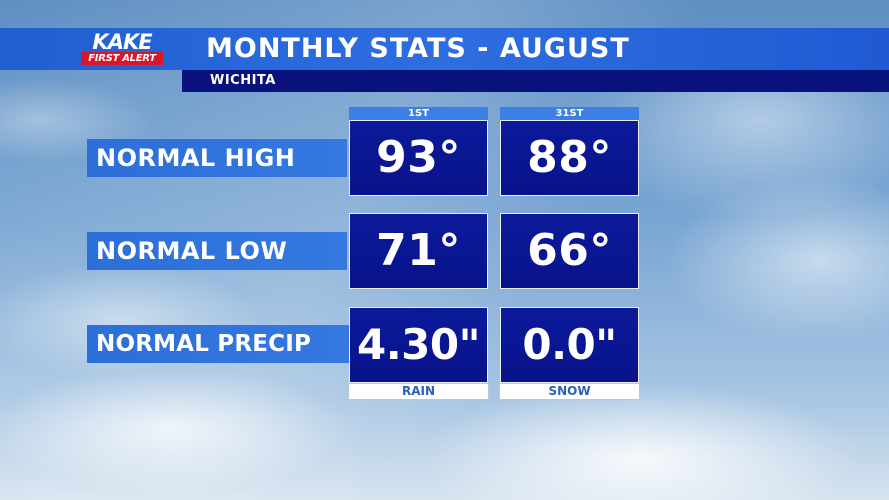 This screenshot has width=889, height=500. What do you see at coordinates (418, 391) in the screenshot?
I see `footer-label-rain: RAIN` at bounding box center [418, 391].